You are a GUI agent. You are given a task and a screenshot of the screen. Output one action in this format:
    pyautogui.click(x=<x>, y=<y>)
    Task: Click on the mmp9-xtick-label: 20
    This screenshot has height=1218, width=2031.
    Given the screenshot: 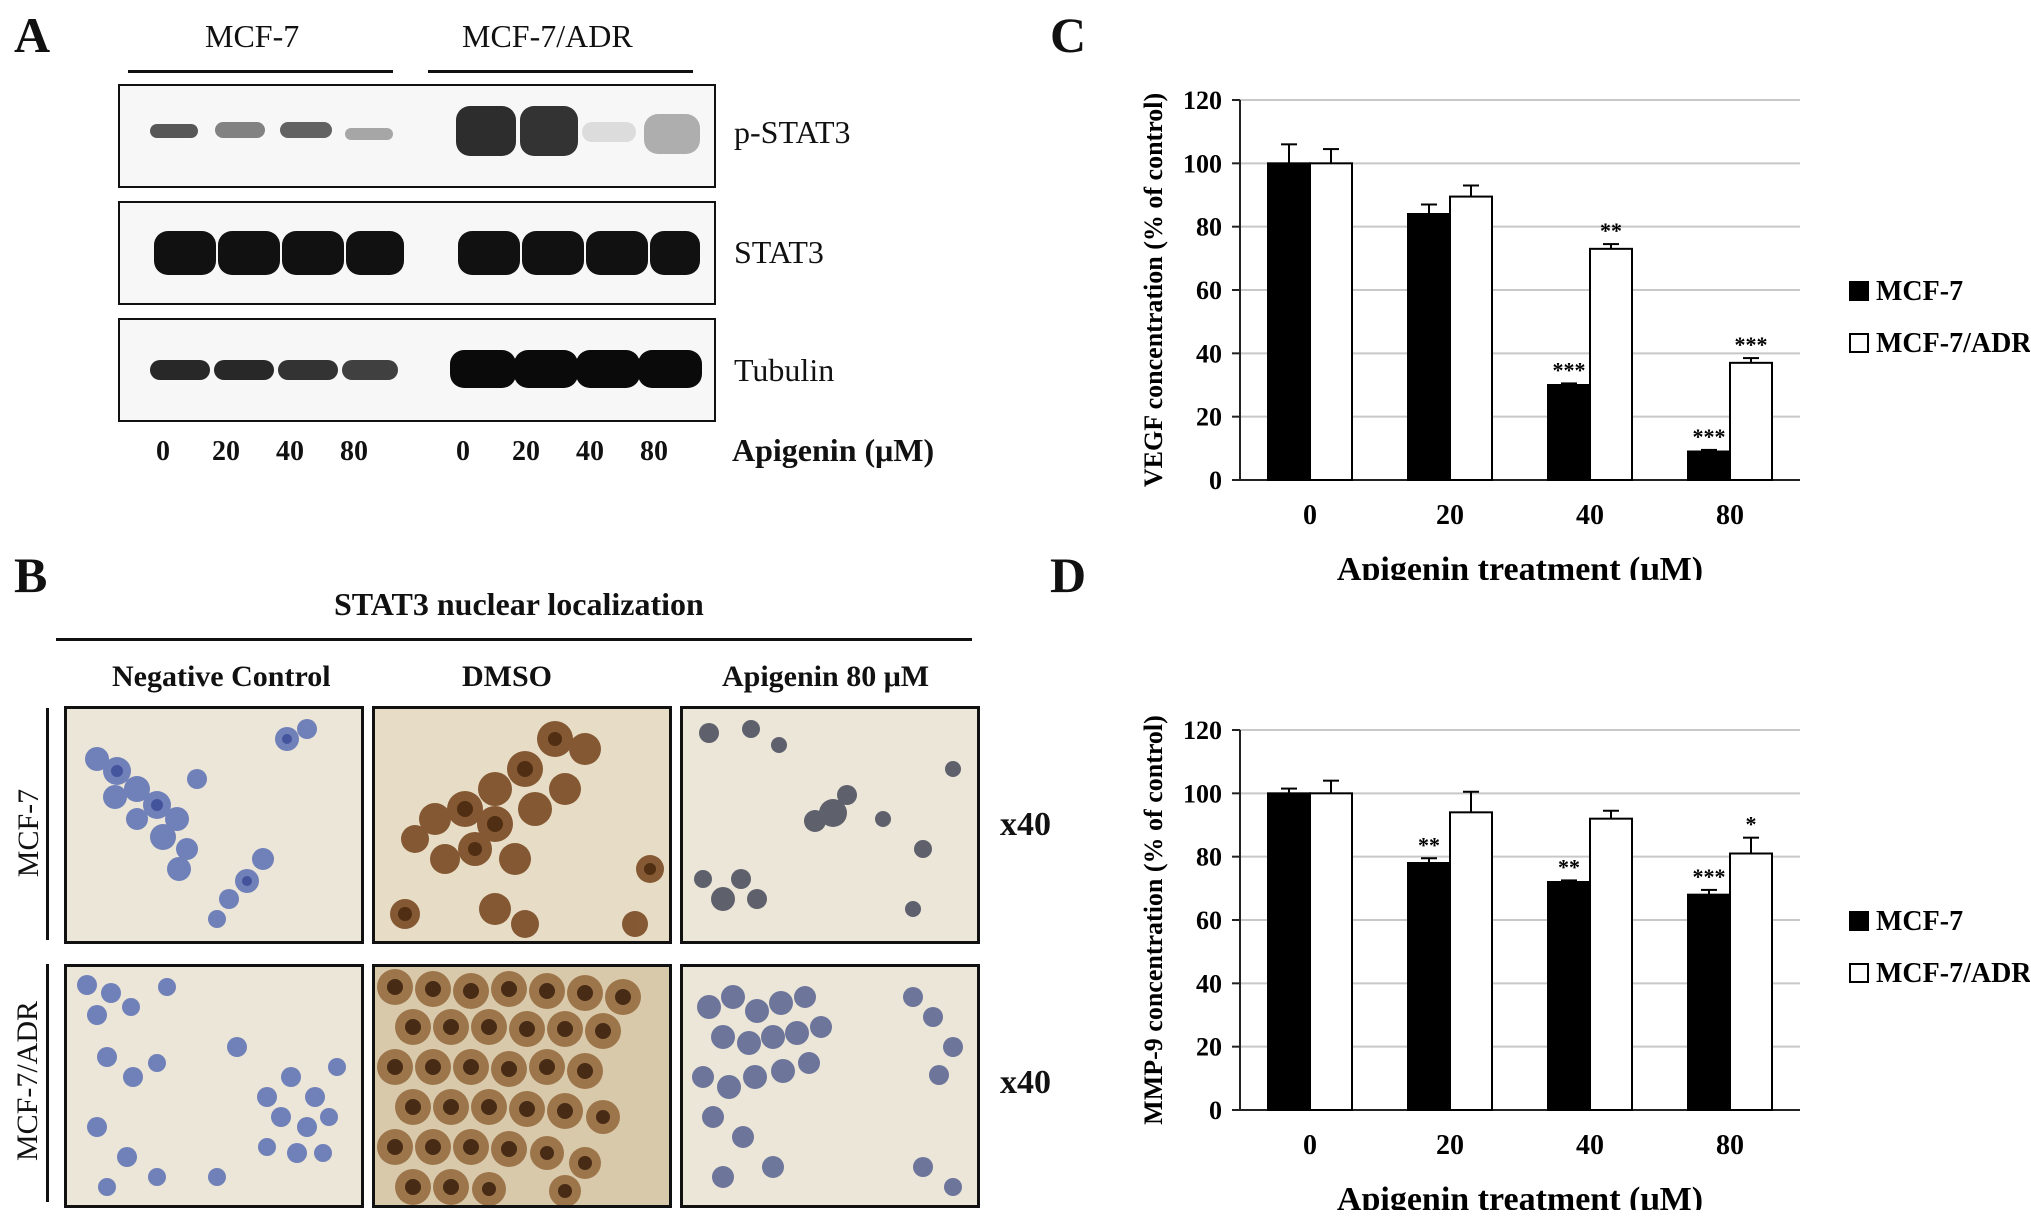 What is the action you would take?
    pyautogui.click(x=1450, y=1145)
    